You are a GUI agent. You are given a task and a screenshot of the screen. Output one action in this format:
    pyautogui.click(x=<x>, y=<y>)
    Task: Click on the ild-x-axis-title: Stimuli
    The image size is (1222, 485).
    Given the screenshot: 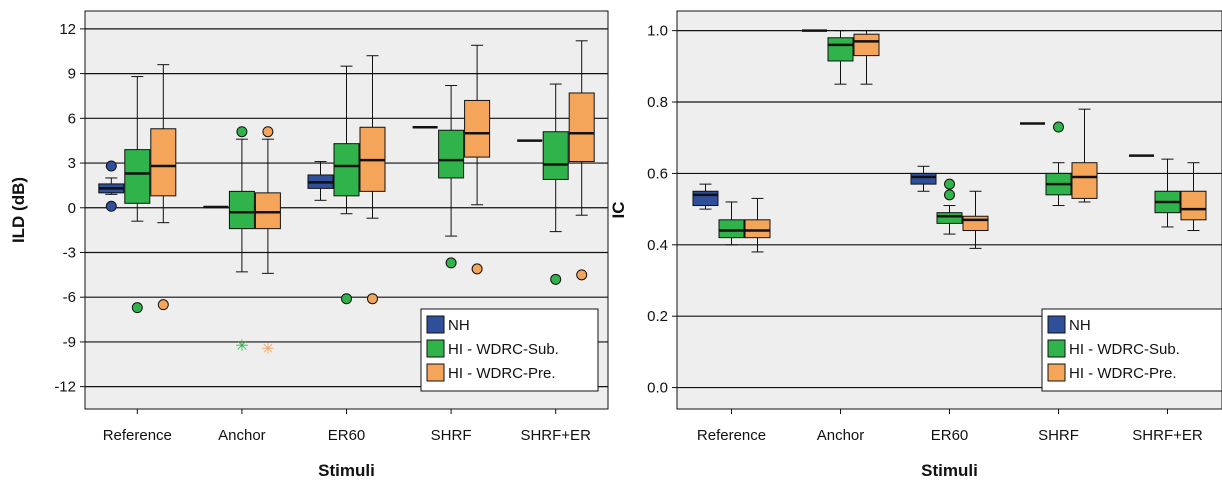 What is the action you would take?
    pyautogui.click(x=346, y=470)
    